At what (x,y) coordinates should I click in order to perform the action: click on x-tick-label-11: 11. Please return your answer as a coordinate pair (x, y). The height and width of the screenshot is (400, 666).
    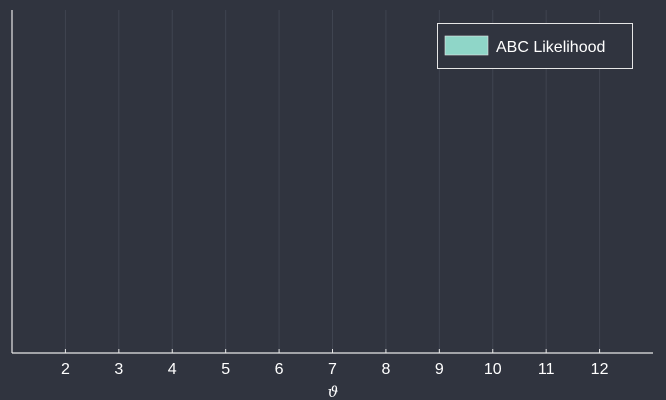
    Looking at the image, I should click on (546, 369).